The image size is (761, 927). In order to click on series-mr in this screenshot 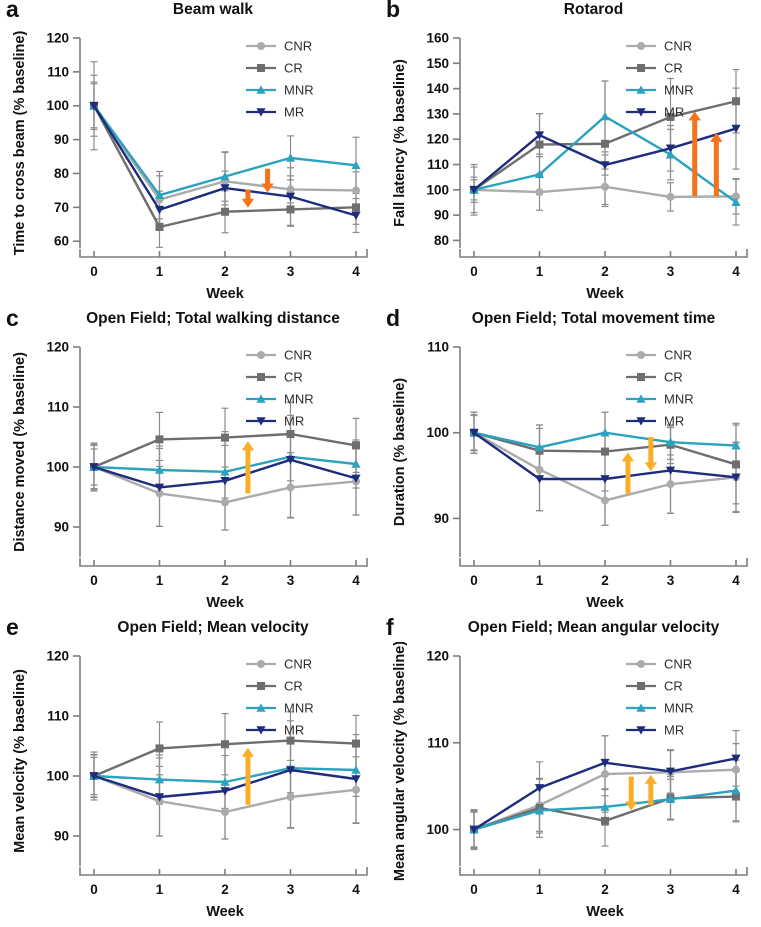, I will do `click(225, 474)`.